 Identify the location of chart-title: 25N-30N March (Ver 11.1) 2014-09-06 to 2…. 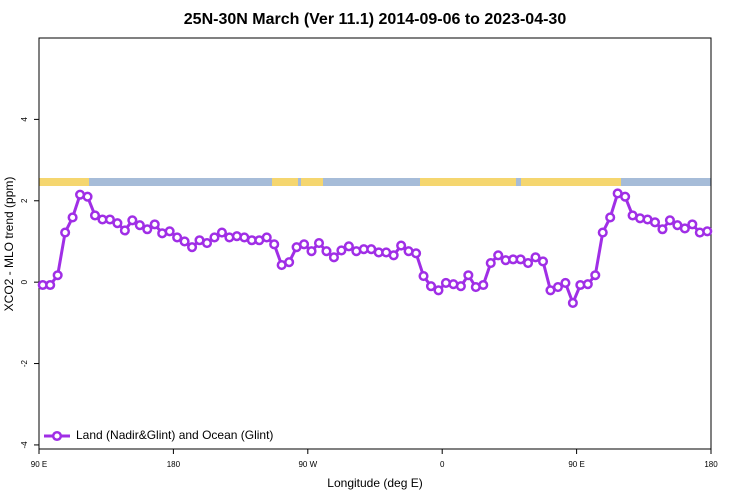
(375, 19).